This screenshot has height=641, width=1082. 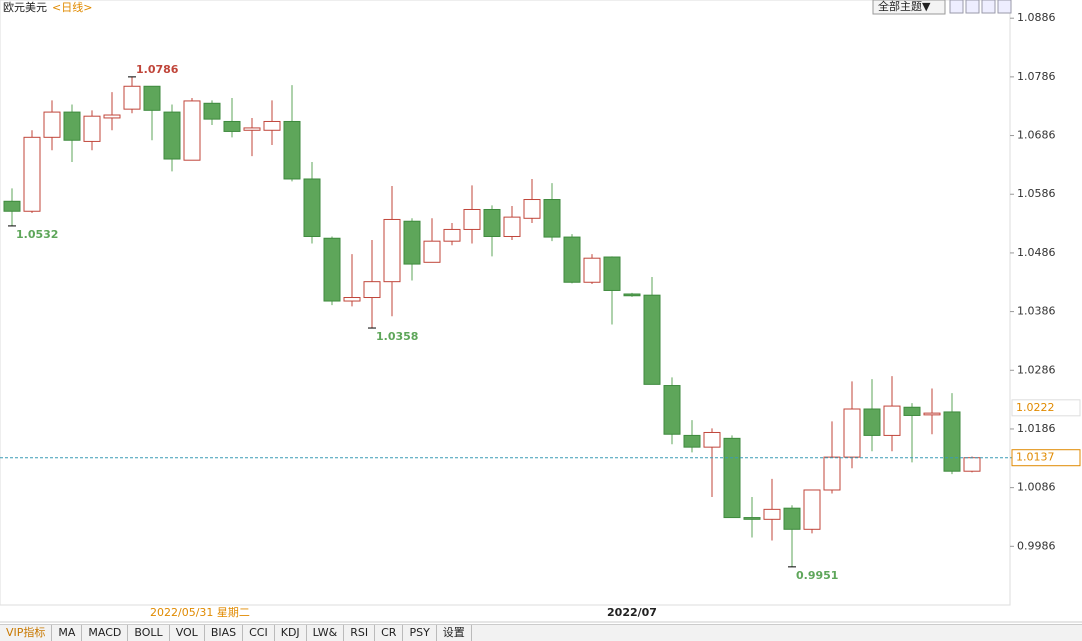 What do you see at coordinates (26, 633) in the screenshot?
I see `indicator-tab: VIP指标` at bounding box center [26, 633].